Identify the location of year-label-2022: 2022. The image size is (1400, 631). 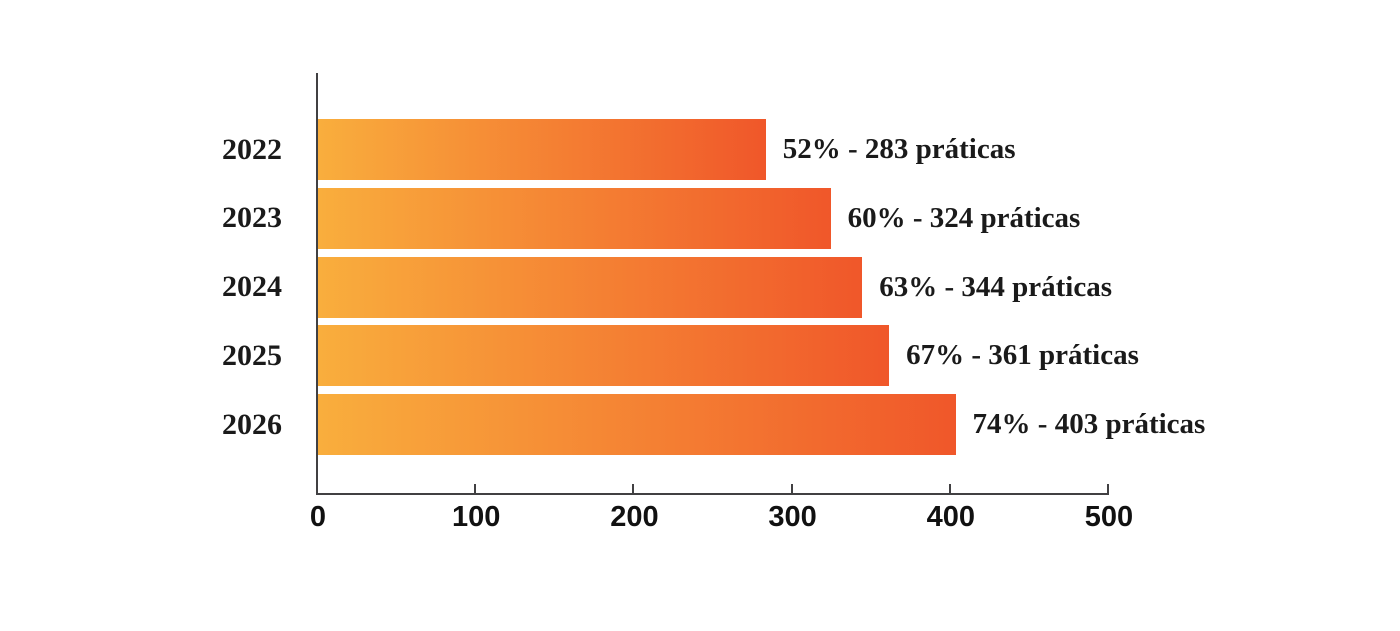
(252, 149).